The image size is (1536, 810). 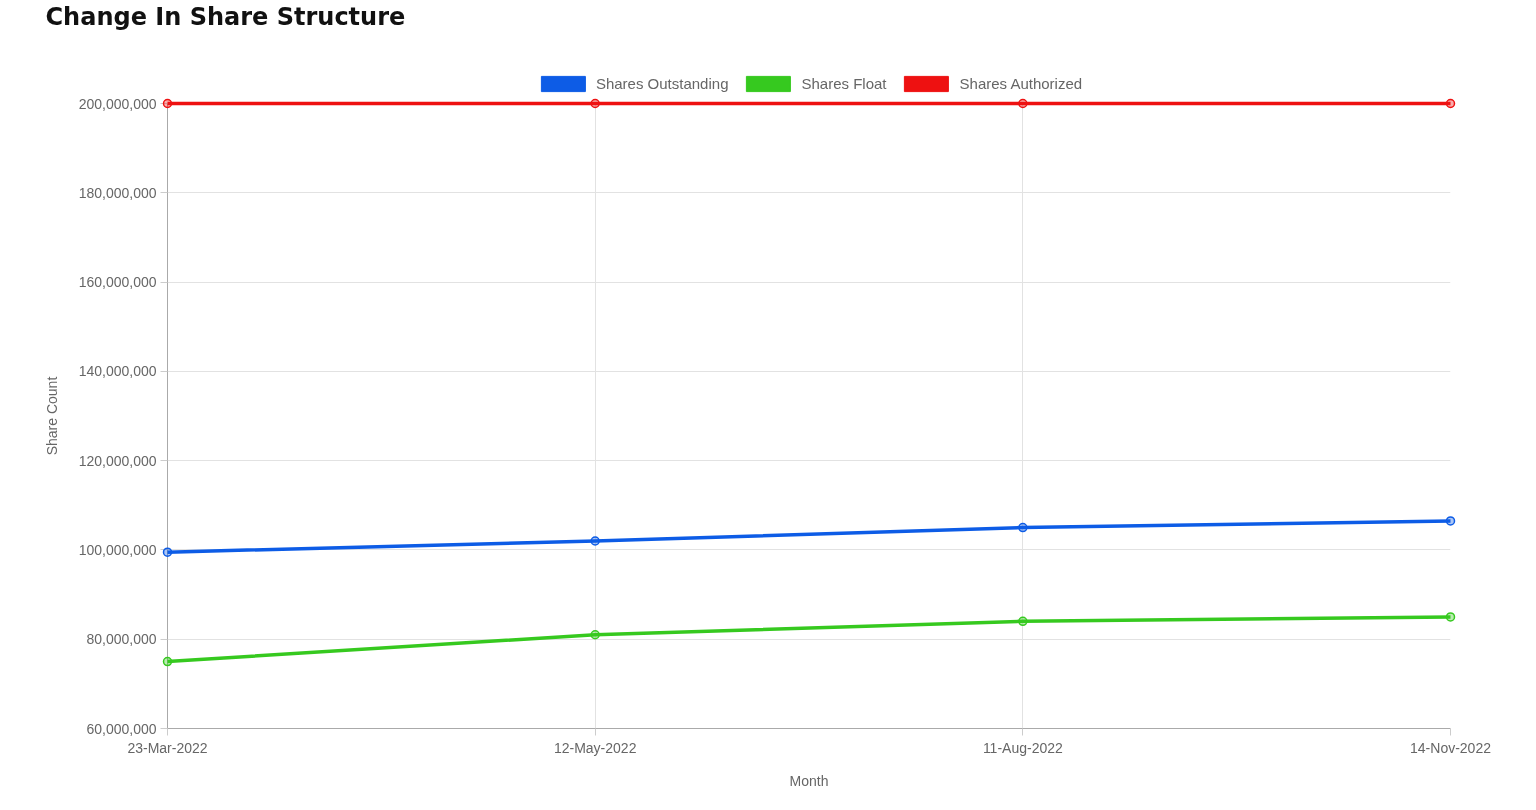 I want to click on x-tick-label: 23-Mar-2022, so click(x=167, y=747).